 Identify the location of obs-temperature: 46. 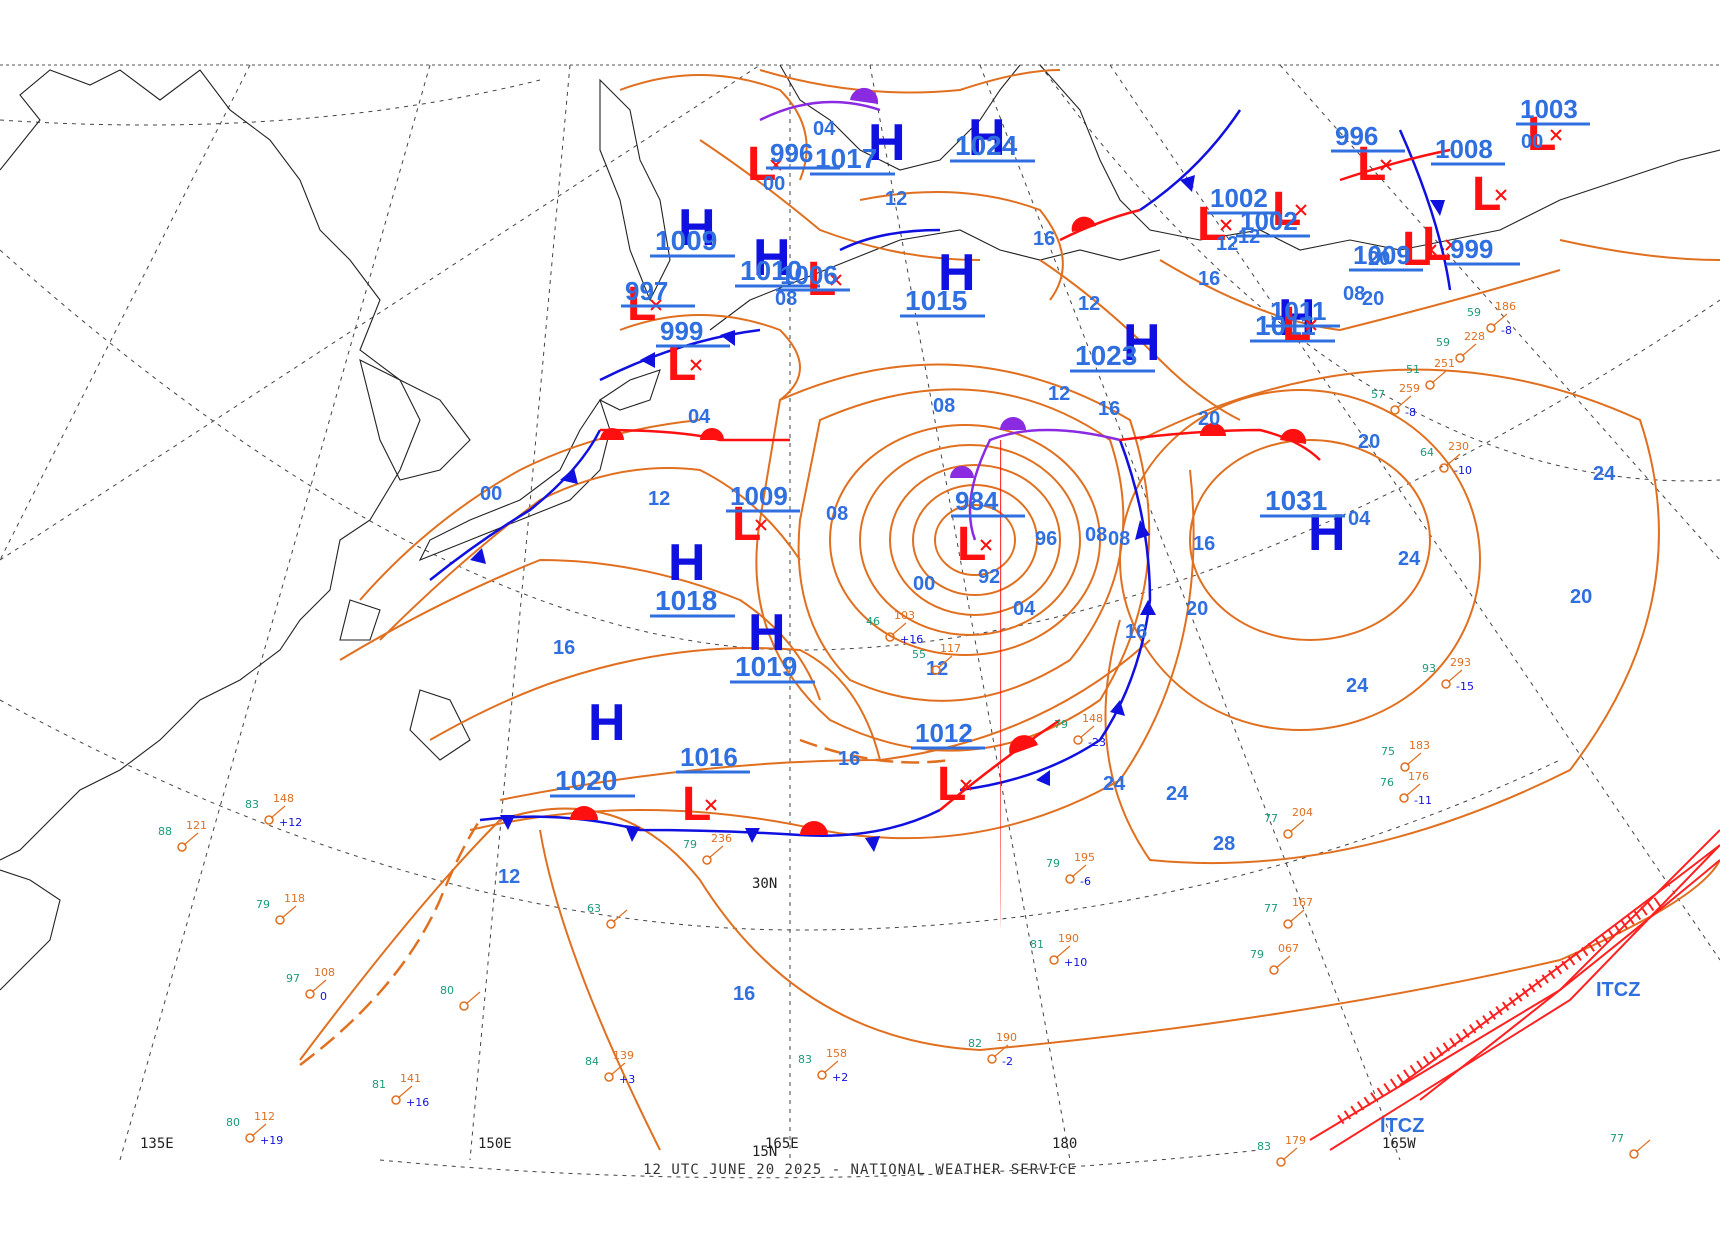
(873, 621).